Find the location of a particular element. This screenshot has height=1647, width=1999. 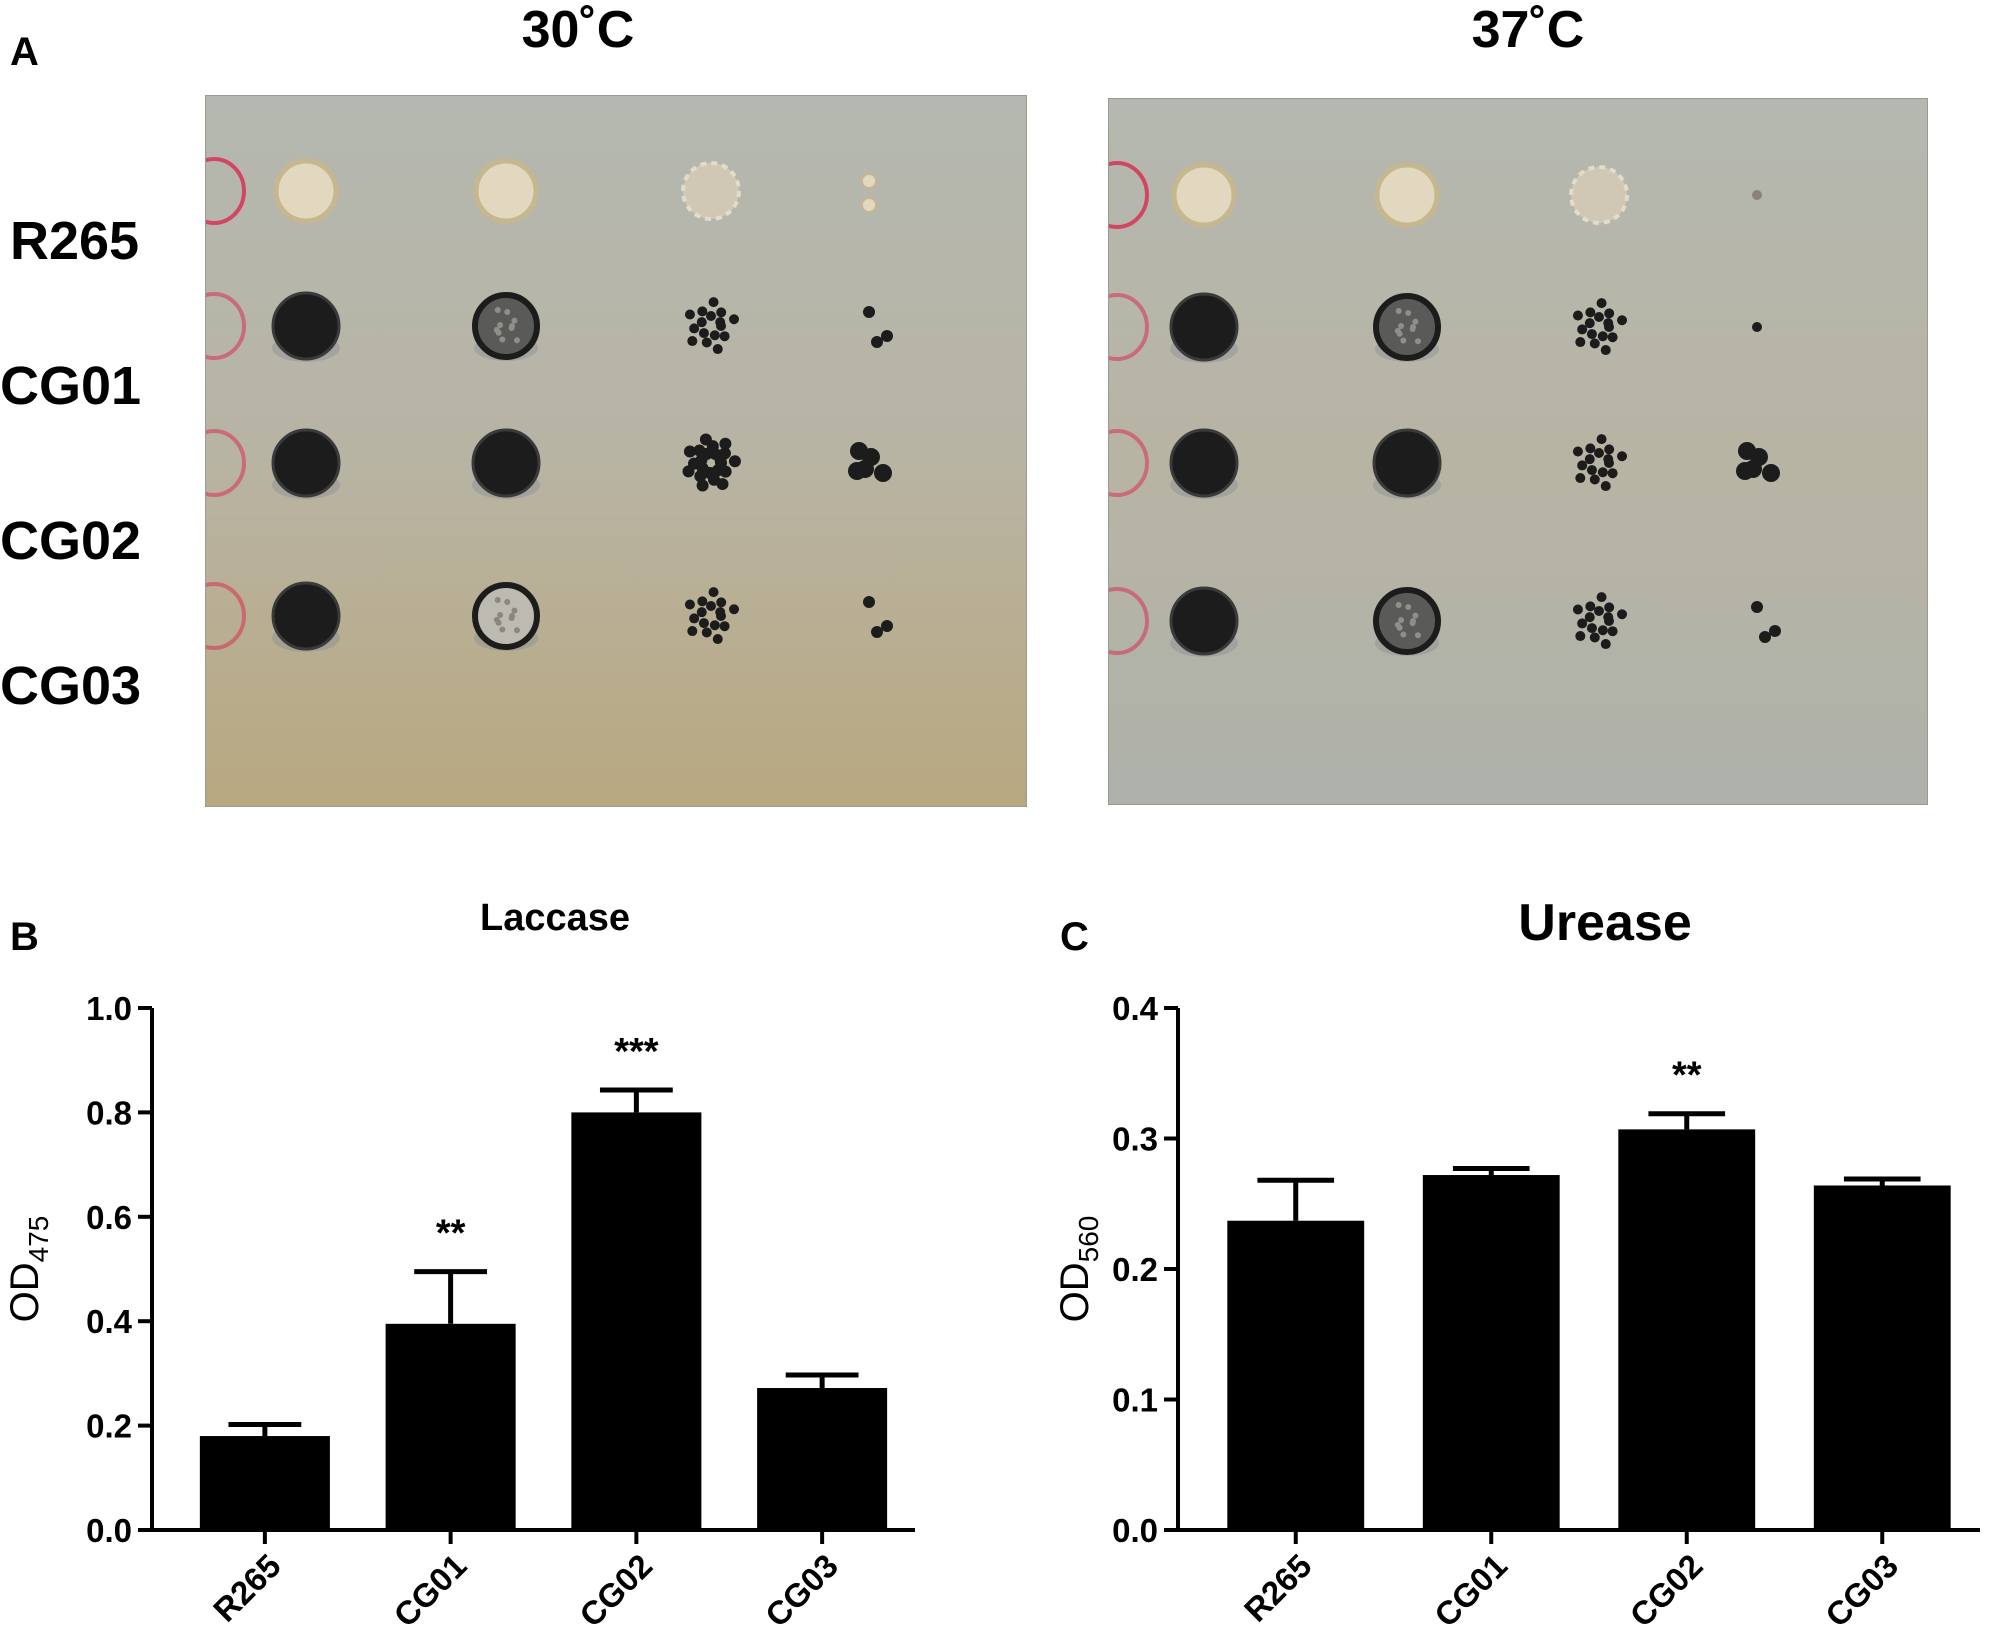

y-axis-label-subscript: 475 is located at coordinates (38, 1239).